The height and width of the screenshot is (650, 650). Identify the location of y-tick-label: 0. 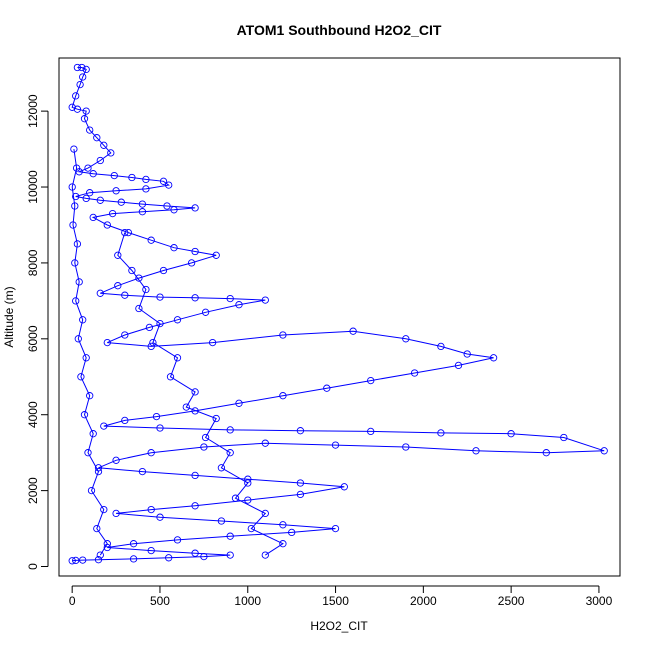
(33, 566).